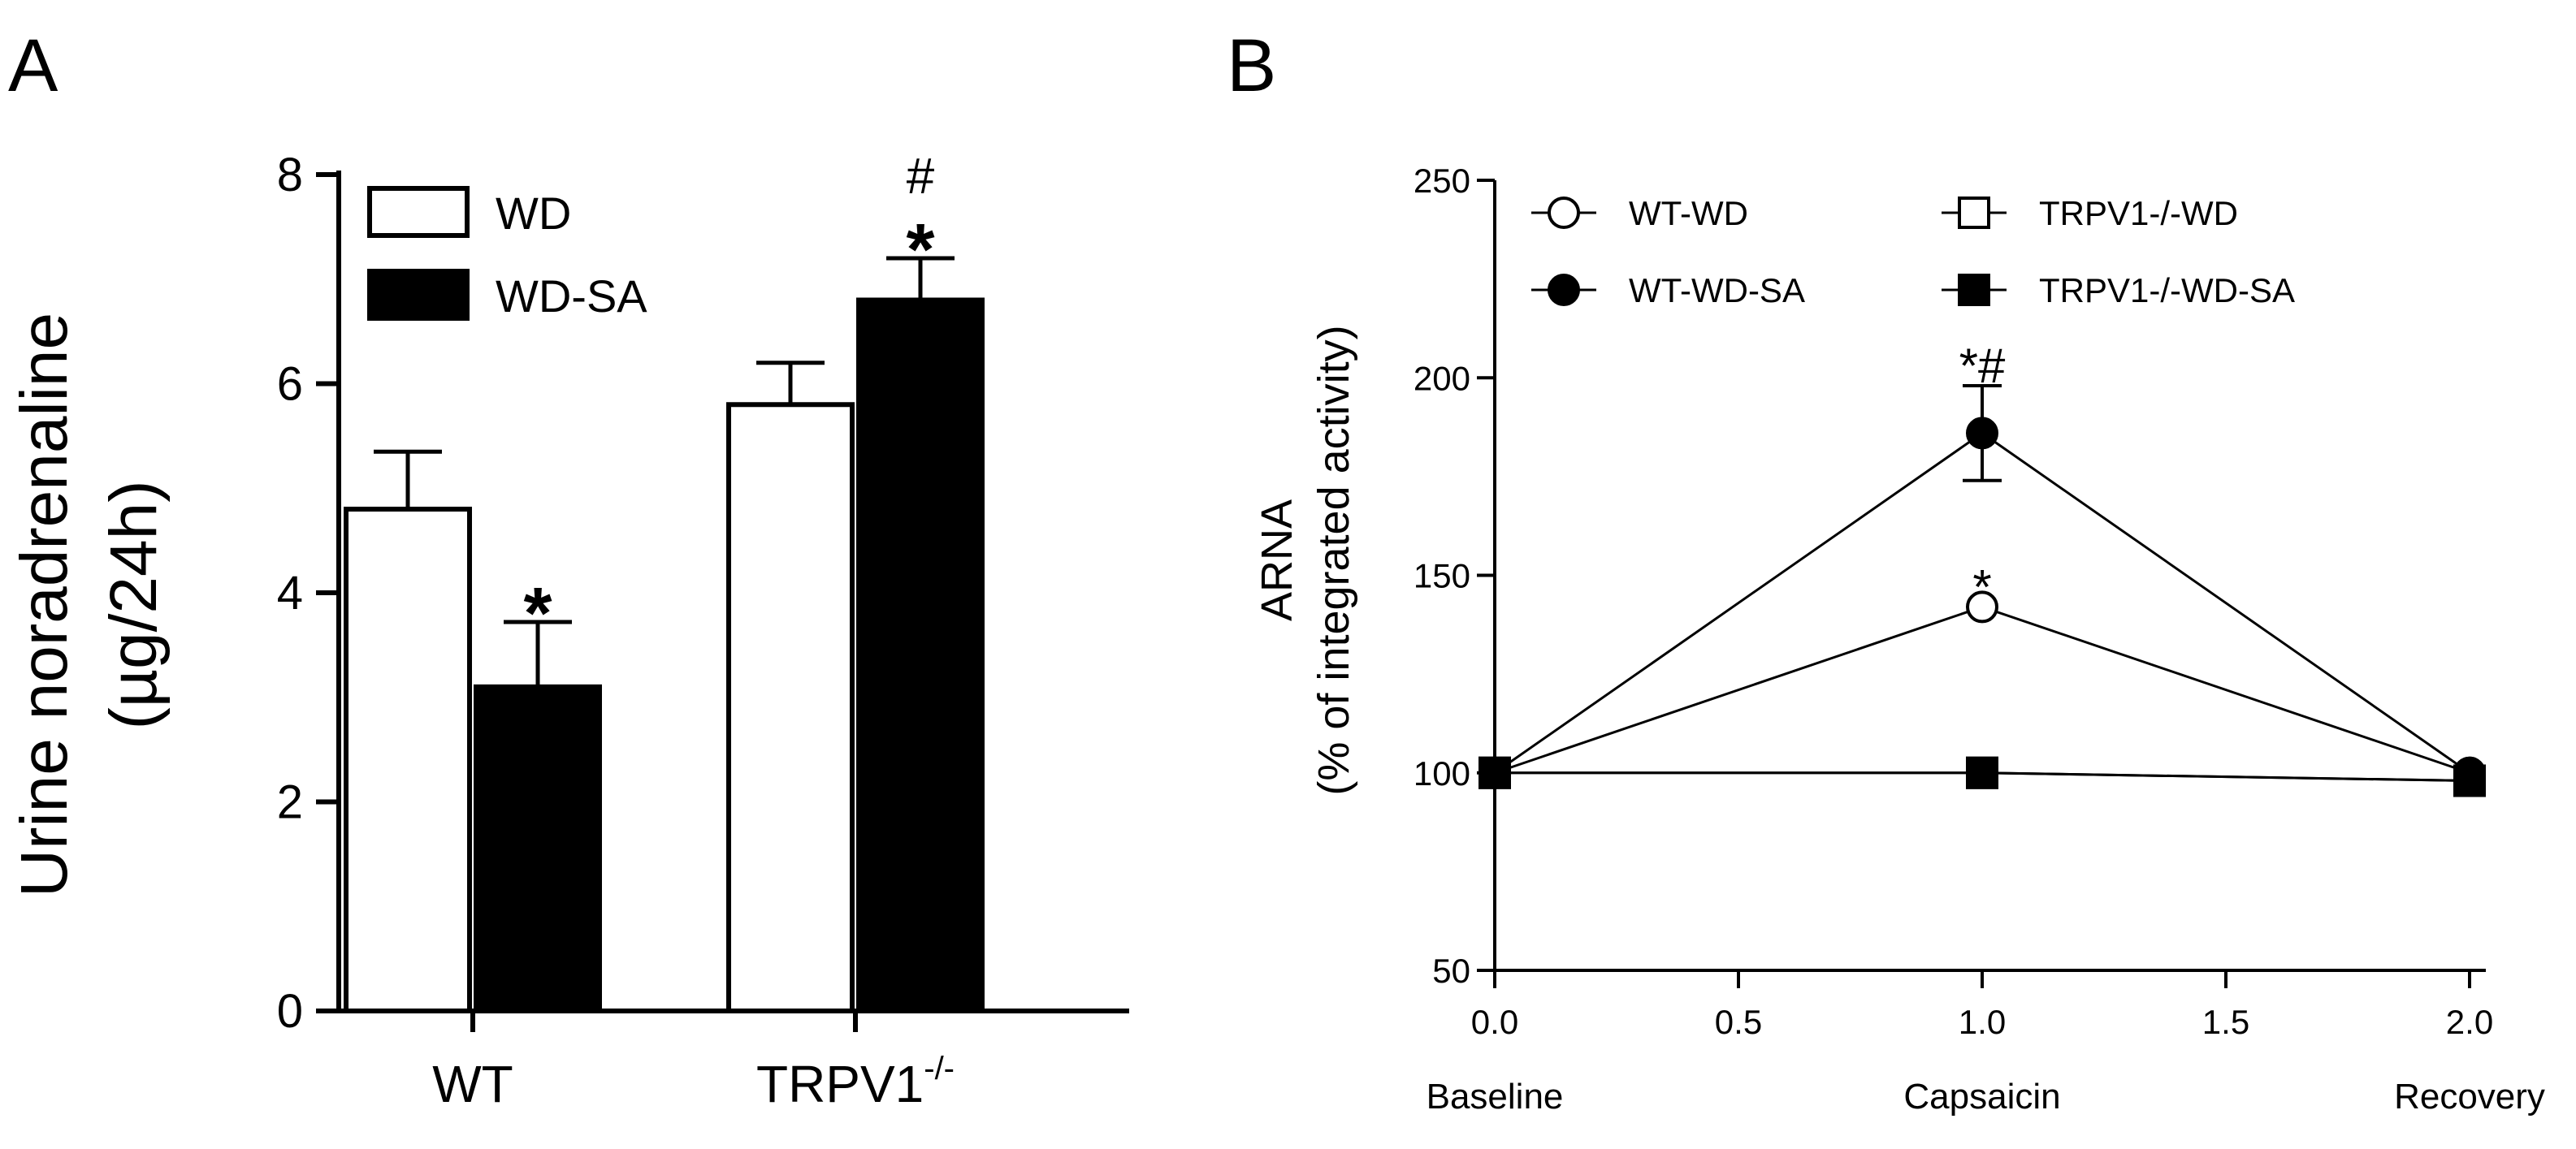 The width and height of the screenshot is (2576, 1149). What do you see at coordinates (33, 65) in the screenshot?
I see `panel-a-letter: A` at bounding box center [33, 65].